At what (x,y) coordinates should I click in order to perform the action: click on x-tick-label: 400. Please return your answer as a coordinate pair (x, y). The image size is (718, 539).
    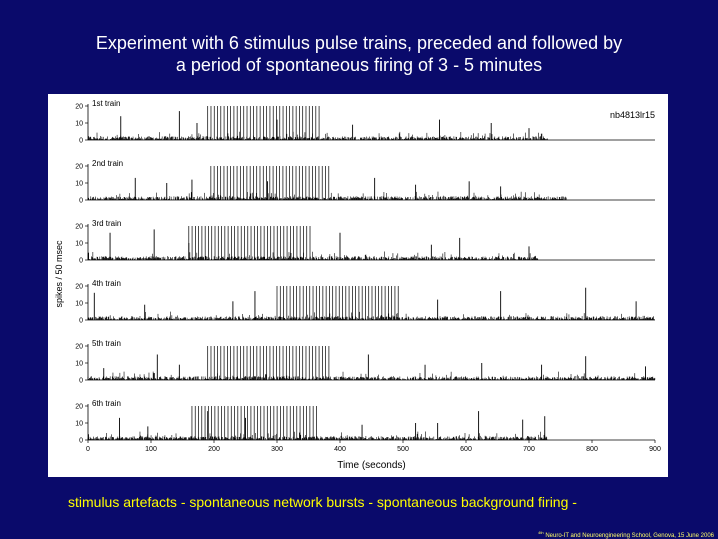
    Looking at the image, I should click on (340, 449).